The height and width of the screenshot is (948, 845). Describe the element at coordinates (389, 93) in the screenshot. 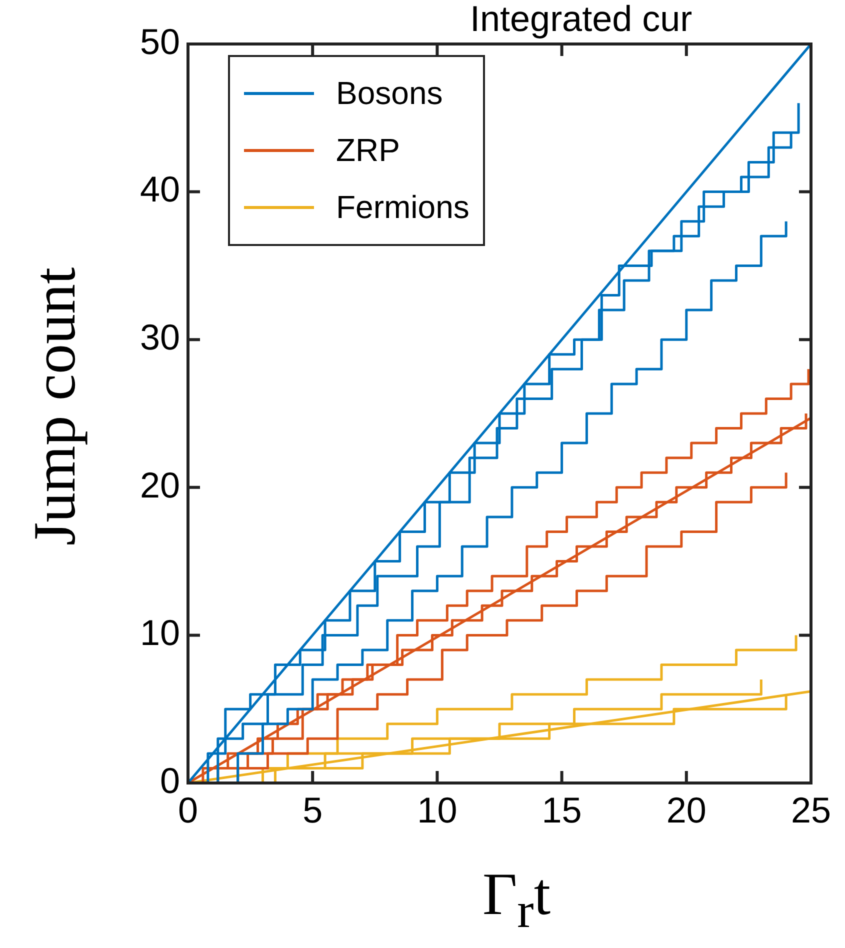

I see `legend-label: Bosons` at that location.